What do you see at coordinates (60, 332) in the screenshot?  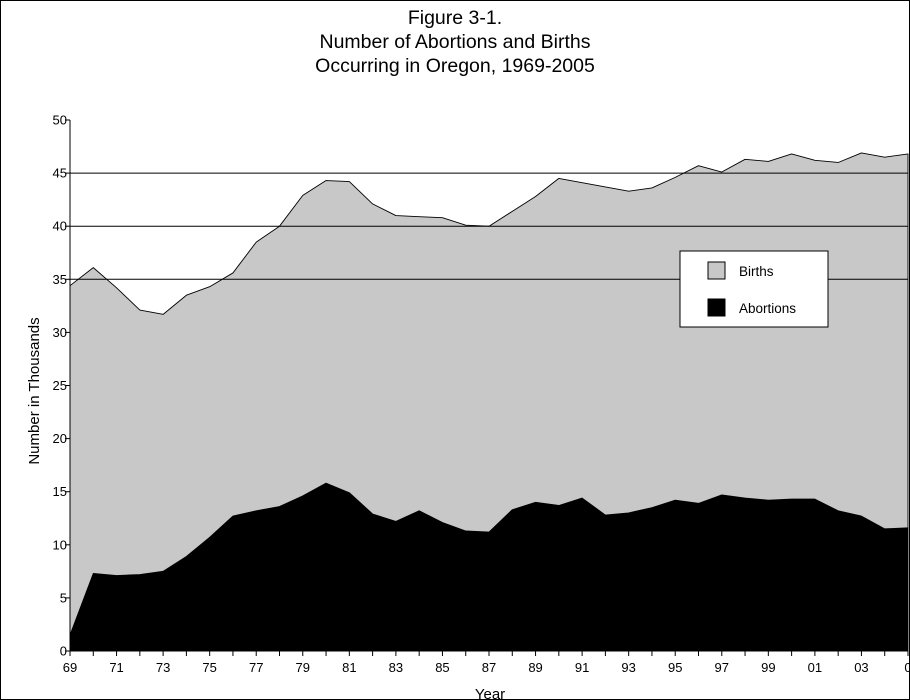 I see `y-tick-label: 30` at bounding box center [60, 332].